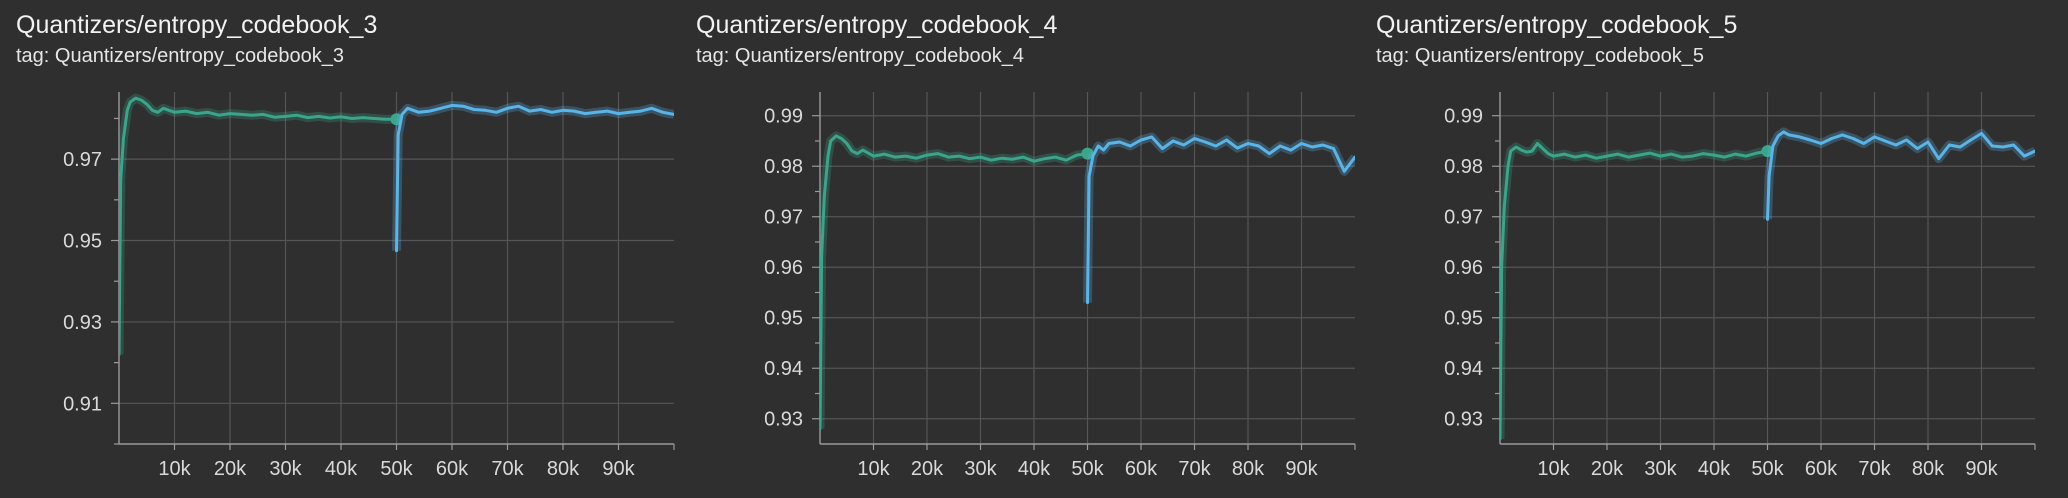 This screenshot has height=498, width=2068. I want to click on y-tick-label: 0.95, so click(82, 242).